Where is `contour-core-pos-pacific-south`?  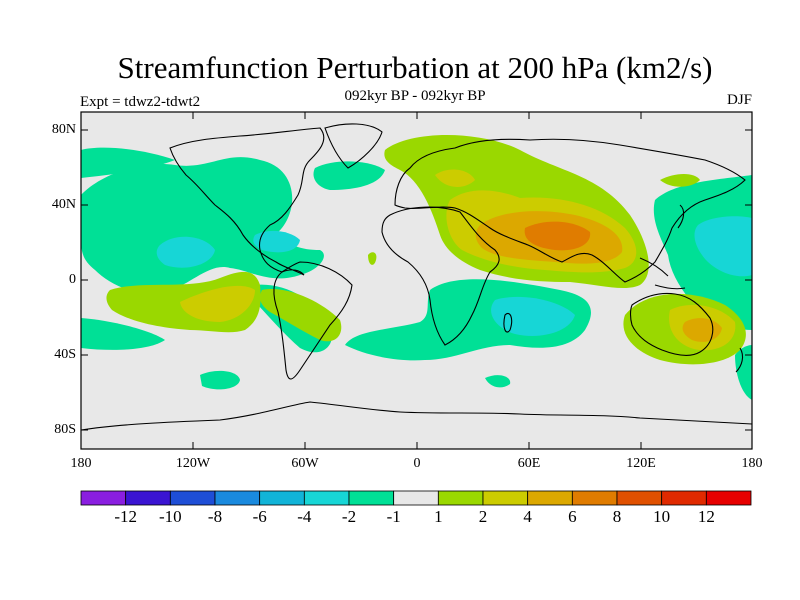 contour-core-pos-pacific-south is located at coordinates (217, 303).